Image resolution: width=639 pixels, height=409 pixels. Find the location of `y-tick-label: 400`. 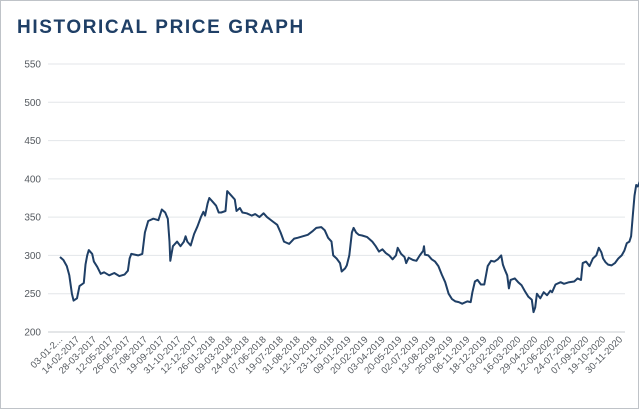

y-tick-label: 400 is located at coordinates (32, 179).